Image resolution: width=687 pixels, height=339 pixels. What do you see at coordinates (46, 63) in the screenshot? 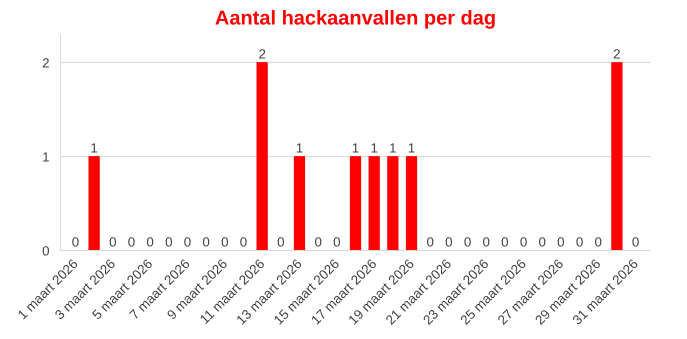
I see `y-tick-label: 2` at bounding box center [46, 63].